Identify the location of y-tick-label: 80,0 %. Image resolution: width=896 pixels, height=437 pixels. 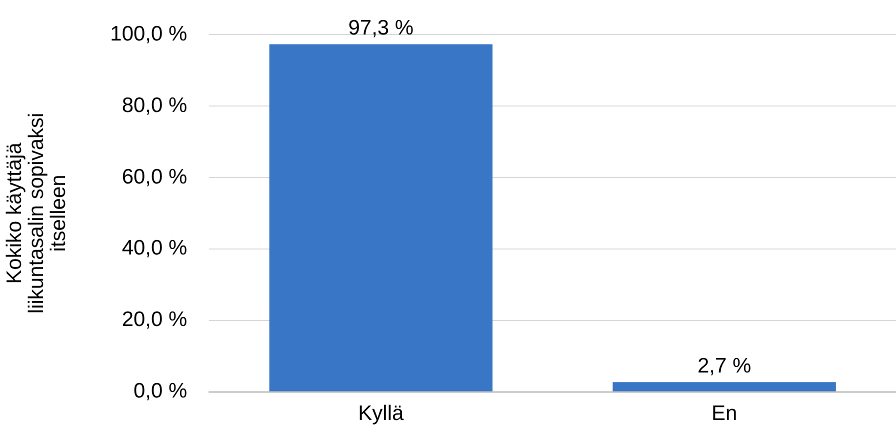
(155, 105).